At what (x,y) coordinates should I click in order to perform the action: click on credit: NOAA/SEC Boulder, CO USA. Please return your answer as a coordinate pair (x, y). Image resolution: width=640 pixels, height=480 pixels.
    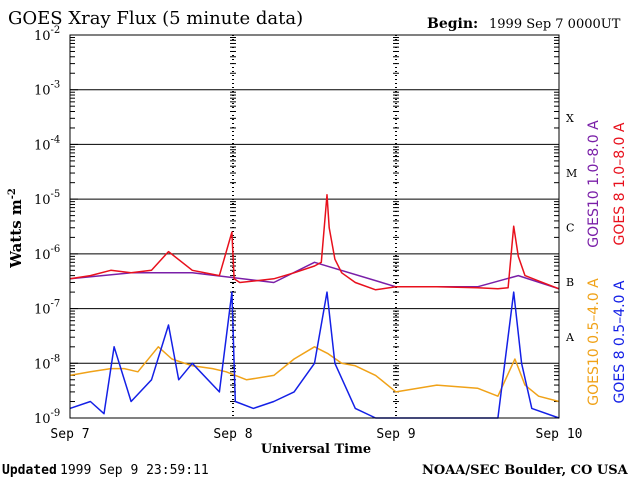
    Looking at the image, I should click on (525, 470).